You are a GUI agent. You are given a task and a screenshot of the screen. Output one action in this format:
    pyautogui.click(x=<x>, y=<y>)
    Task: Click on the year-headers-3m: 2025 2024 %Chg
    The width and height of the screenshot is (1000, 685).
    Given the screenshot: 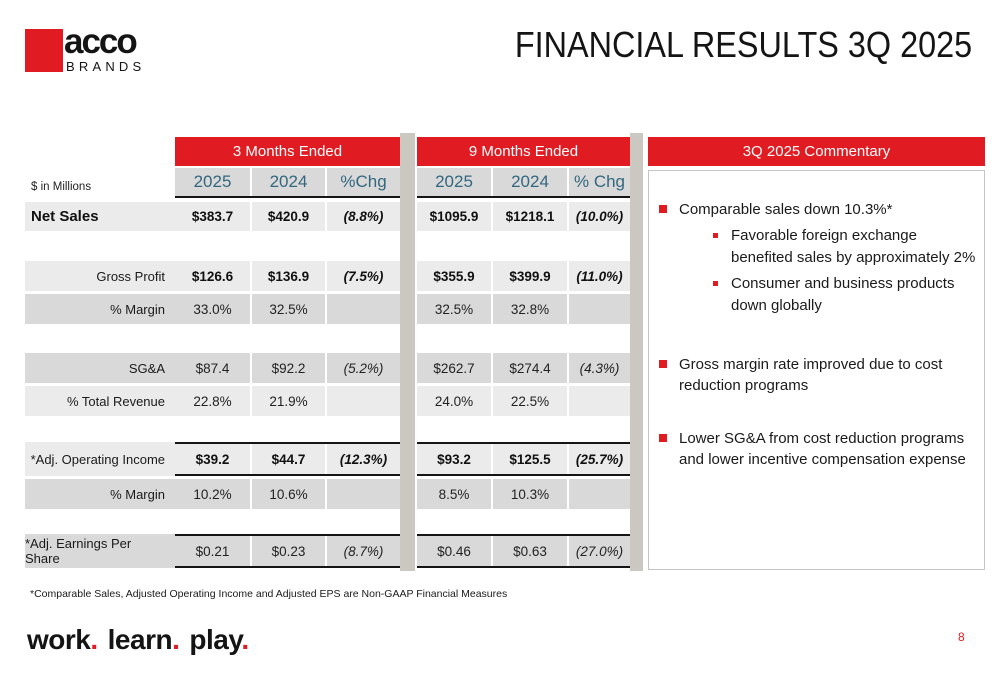 What is the action you would take?
    pyautogui.click(x=287, y=183)
    